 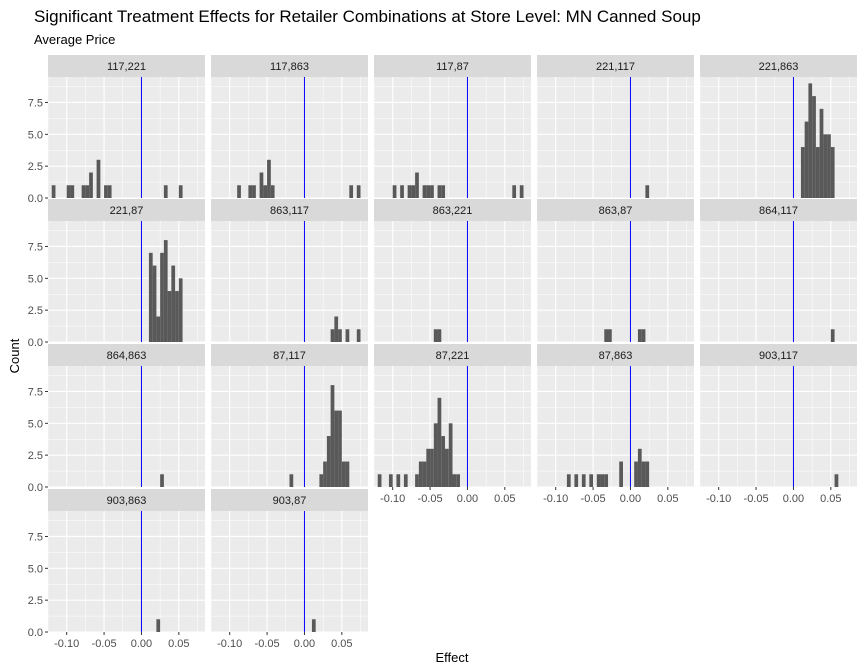 I want to click on chart-subtitle: Average Price, so click(x=74, y=39).